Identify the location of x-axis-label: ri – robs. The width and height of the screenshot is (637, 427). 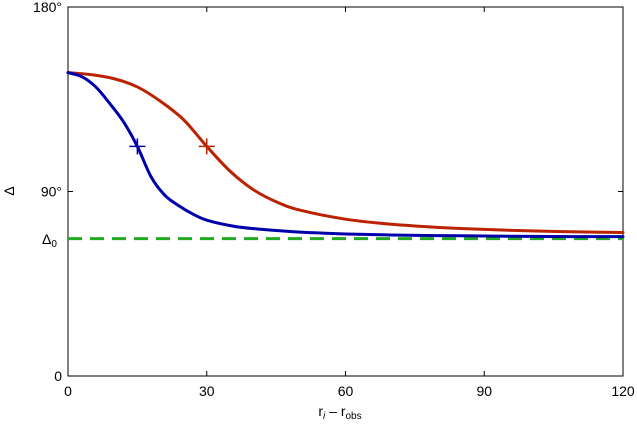
(339, 412).